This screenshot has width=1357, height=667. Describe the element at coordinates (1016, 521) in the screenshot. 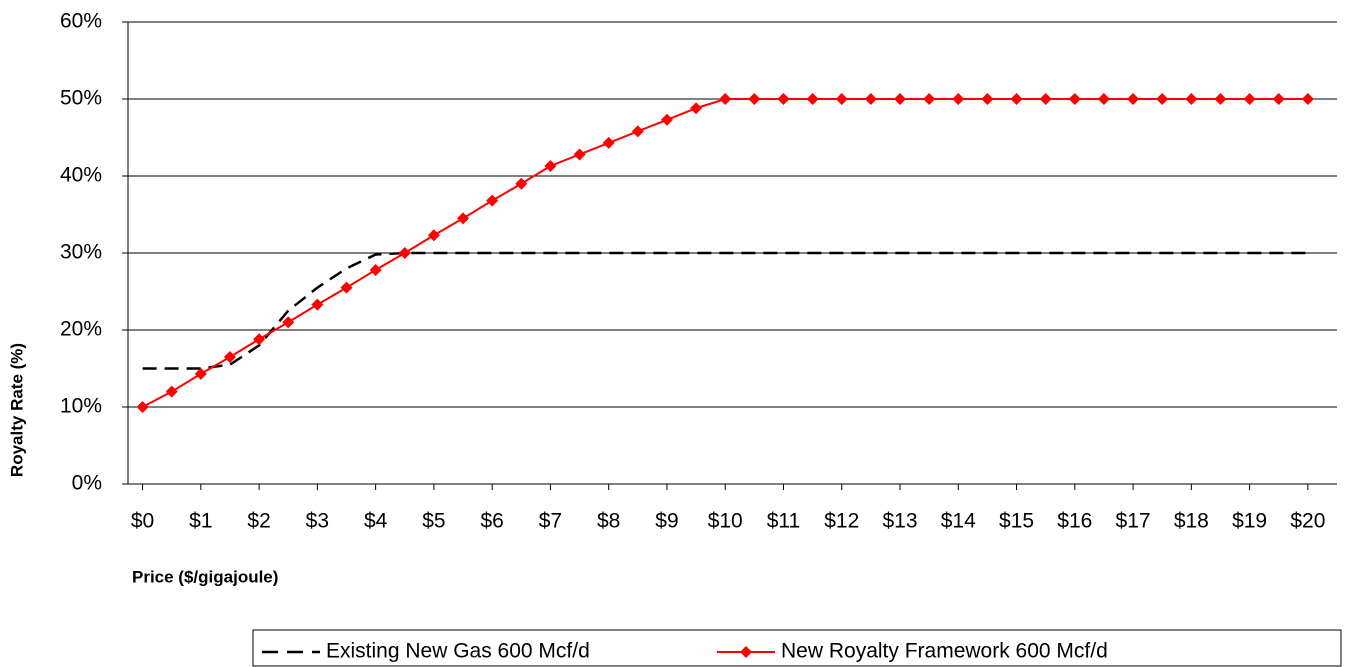

I see `x-tick-label: $15` at that location.